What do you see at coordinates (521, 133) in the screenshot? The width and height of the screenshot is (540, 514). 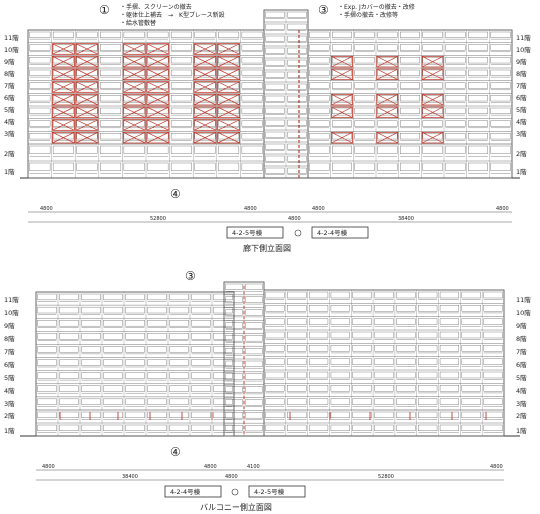 I see `floor-label: 3階` at bounding box center [521, 133].